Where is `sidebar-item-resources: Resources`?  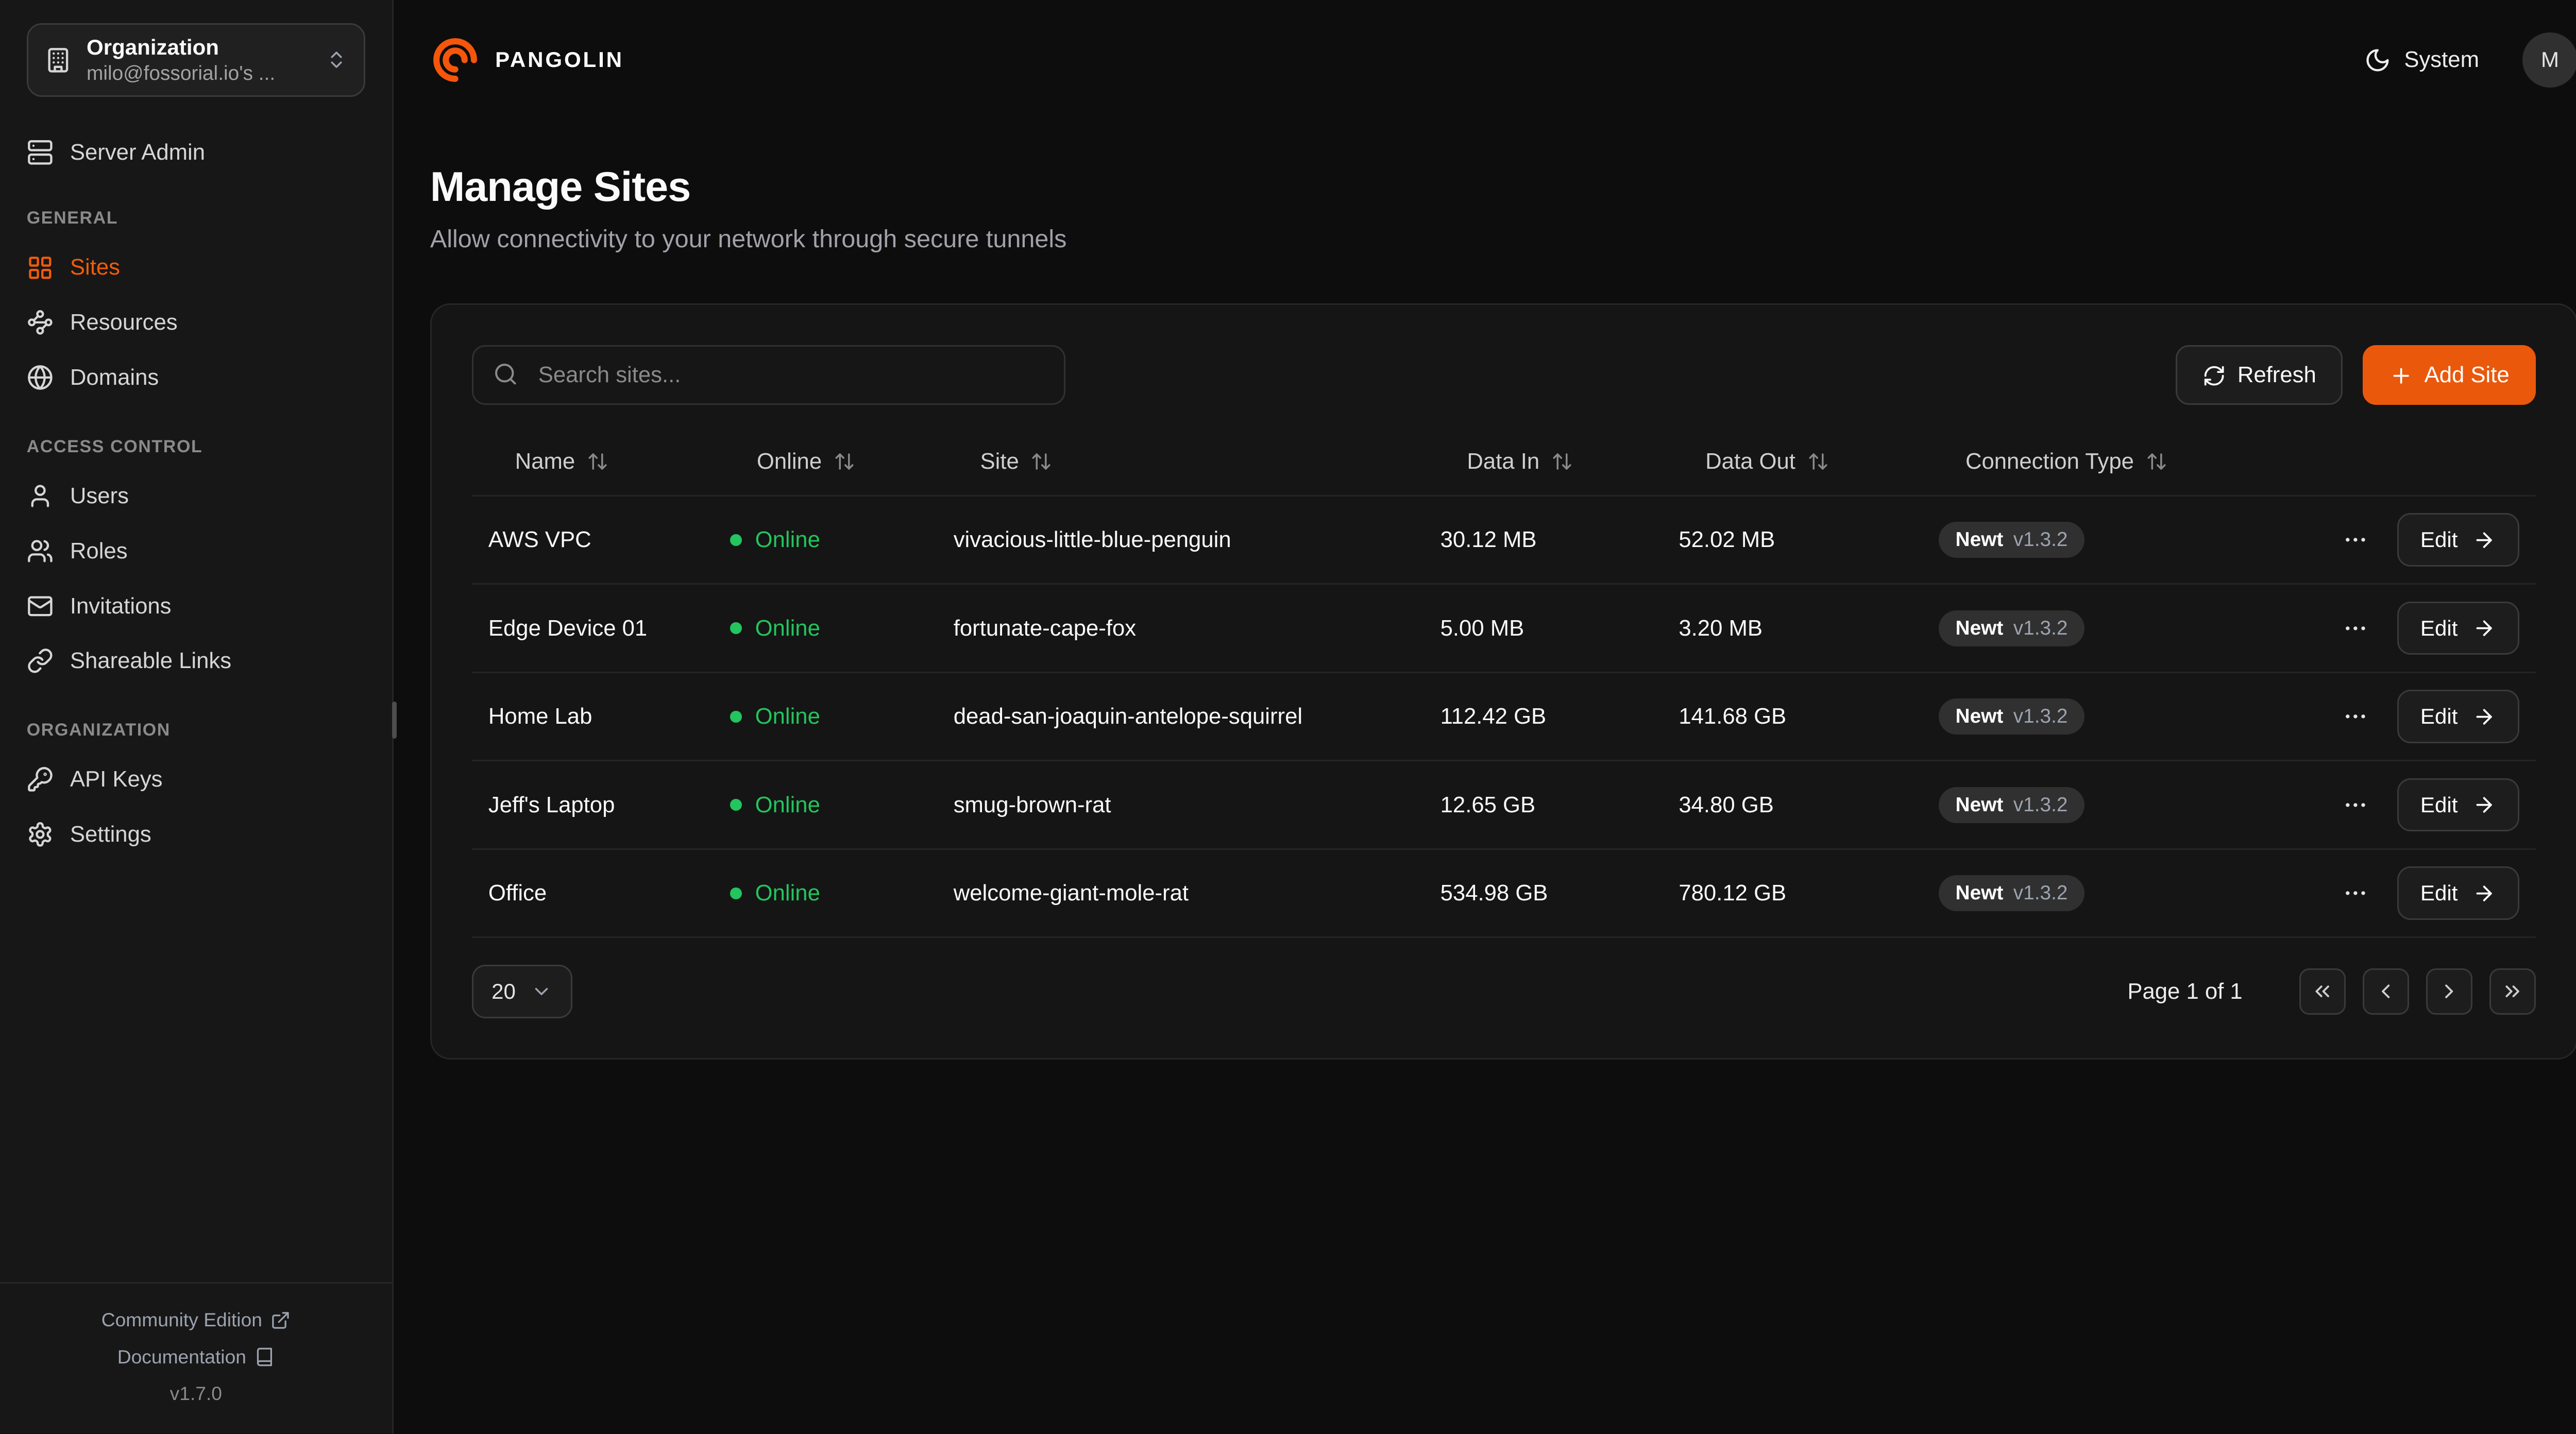
sidebar-item-resources: Resources is located at coordinates (196, 322).